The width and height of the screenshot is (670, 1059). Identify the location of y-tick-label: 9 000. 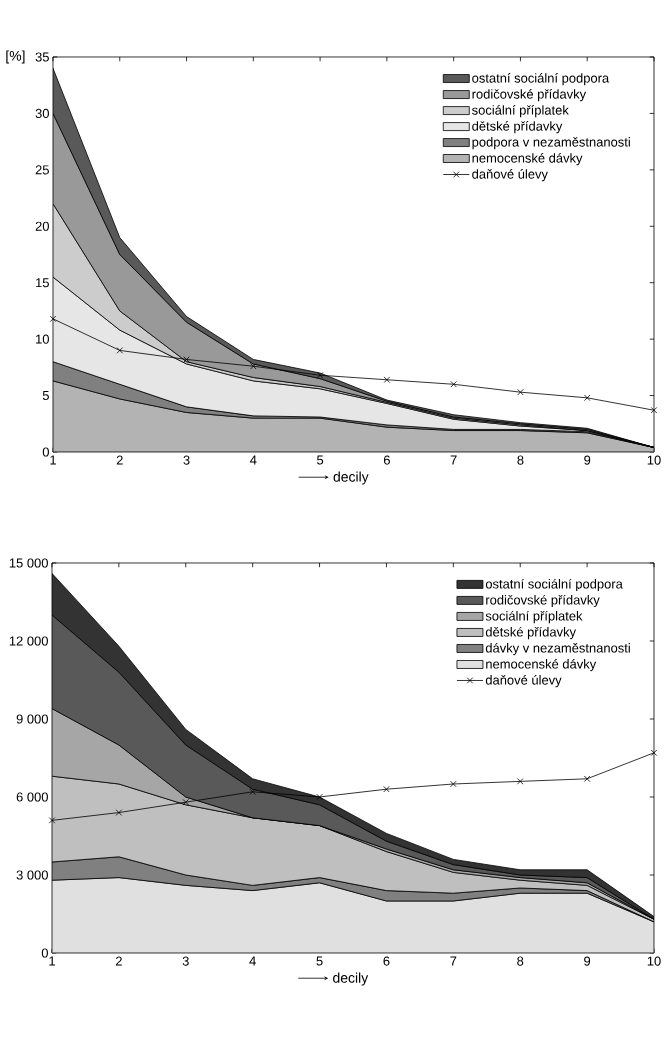
(32, 719).